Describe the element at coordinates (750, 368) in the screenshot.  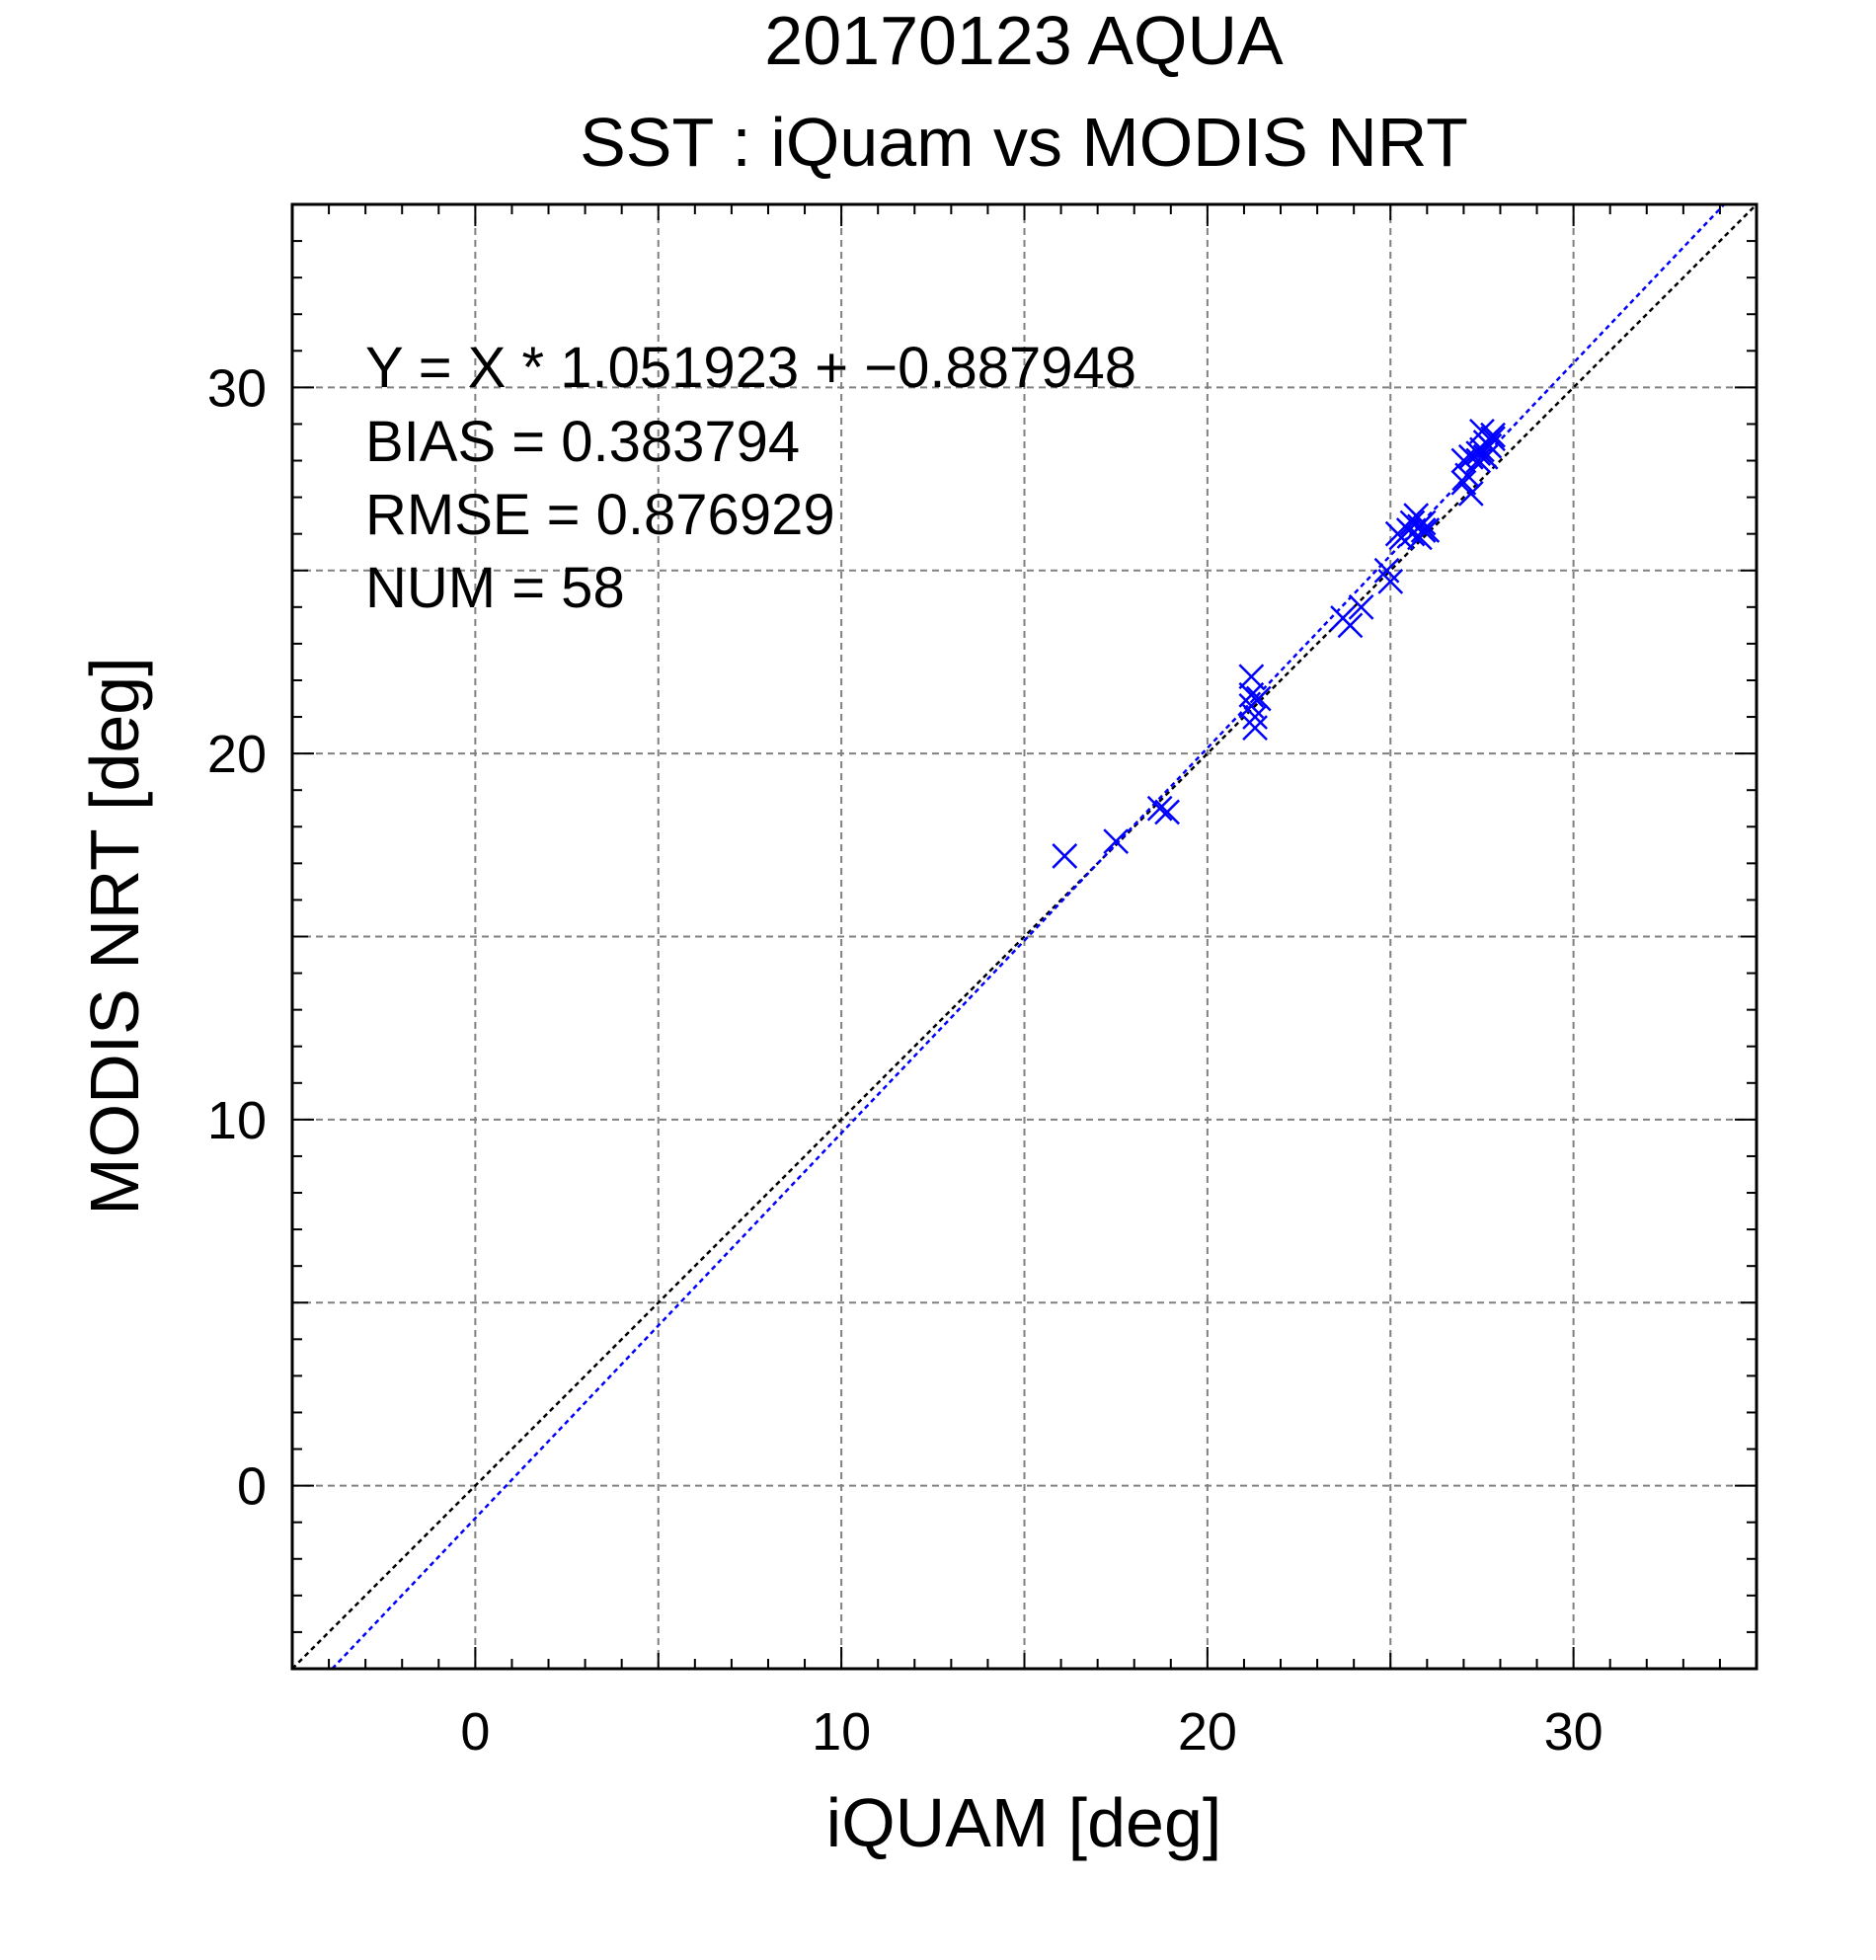
I see `stats-equation: Y = X * 1.051923 + −0.887948` at that location.